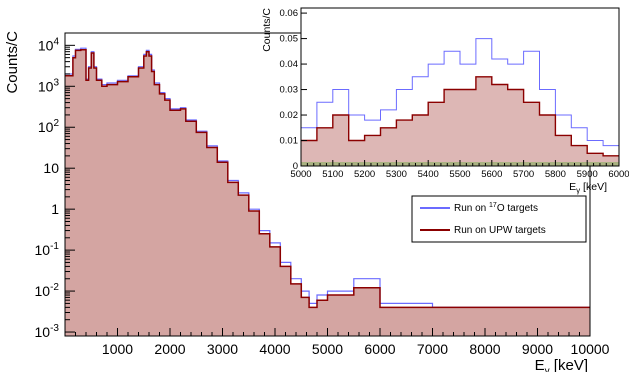 This screenshot has height=372, width=629. Describe the element at coordinates (459, 174) in the screenshot. I see `inset-x-tick-label: 5500` at that location.